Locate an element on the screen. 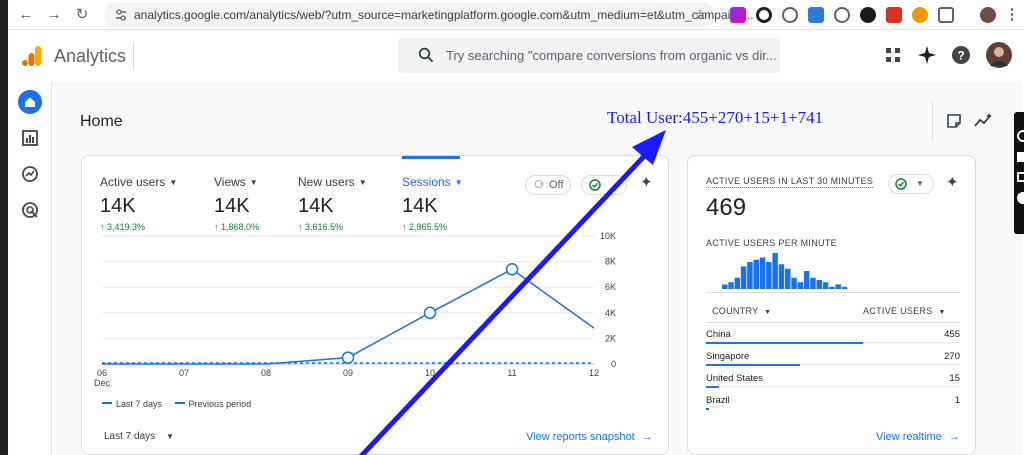 This screenshot has height=455, width=1024. divider is located at coordinates (833, 322).